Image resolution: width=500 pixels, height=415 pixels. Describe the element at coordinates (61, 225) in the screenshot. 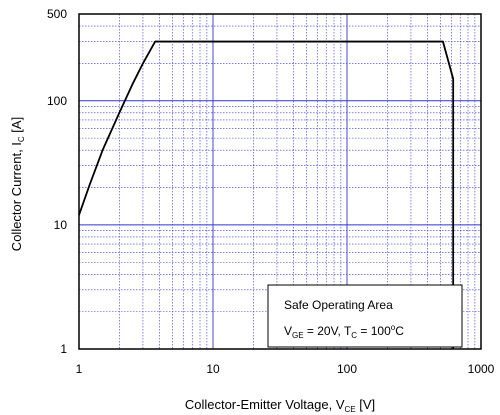

I see `y-tick-label: 10` at that location.